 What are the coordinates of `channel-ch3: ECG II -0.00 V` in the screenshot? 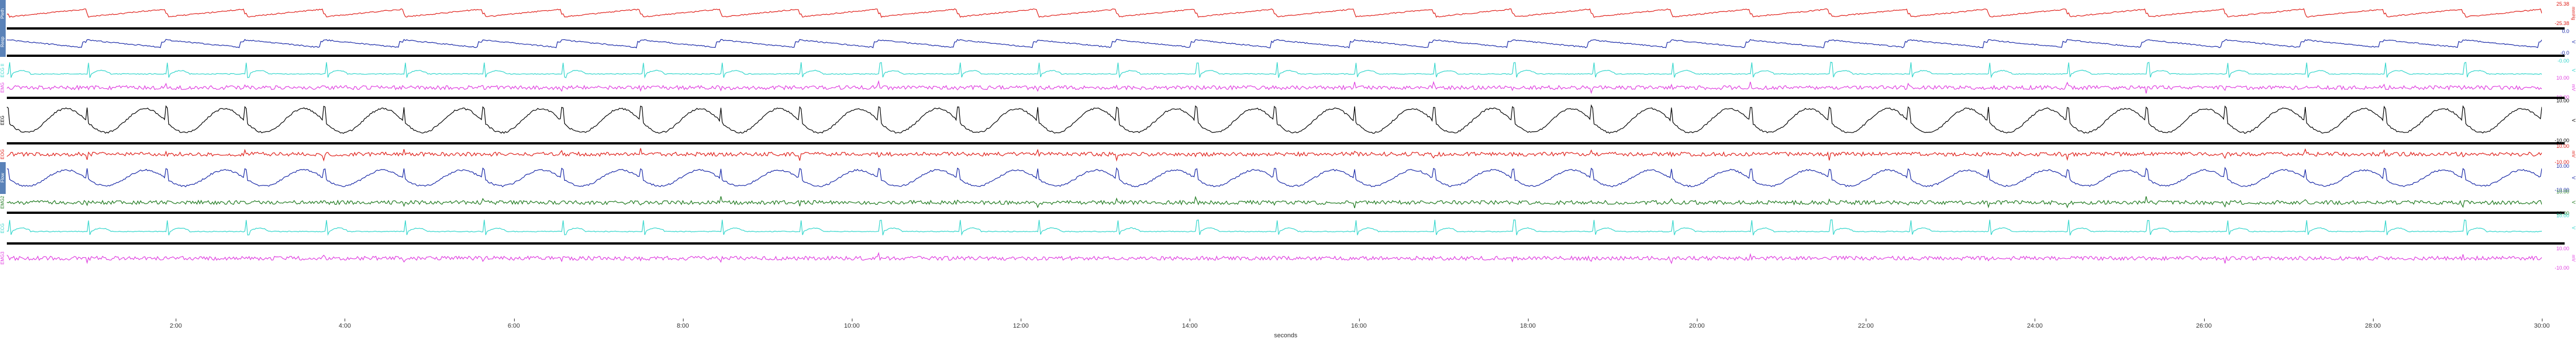 It's located at (1288, 70).